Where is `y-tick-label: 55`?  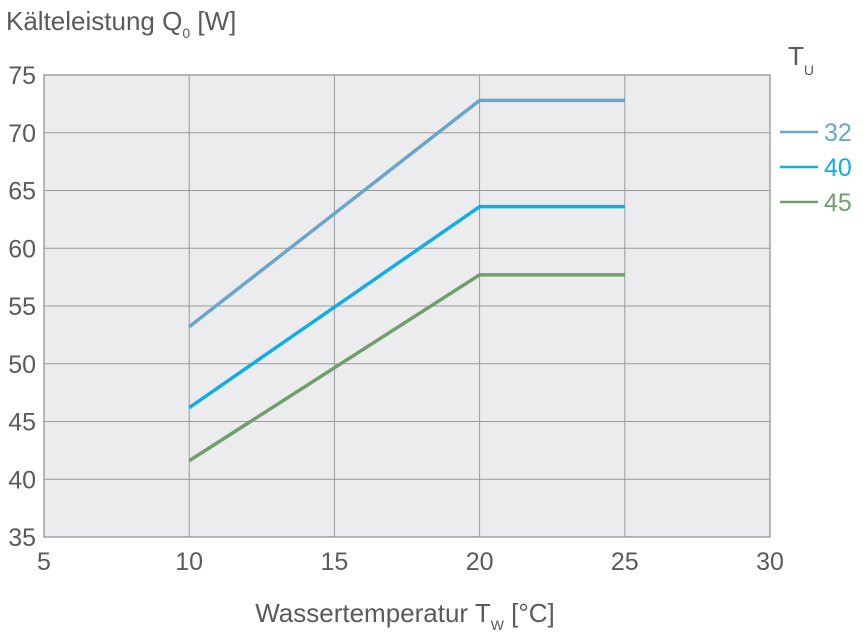 y-tick-label: 55 is located at coordinates (22, 307).